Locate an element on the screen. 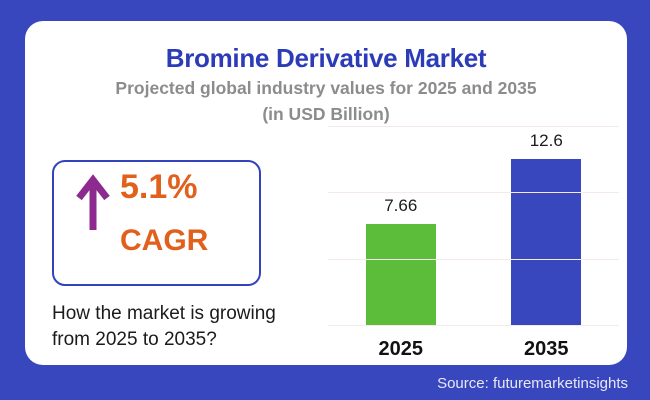  bar-2035 is located at coordinates (546, 242).